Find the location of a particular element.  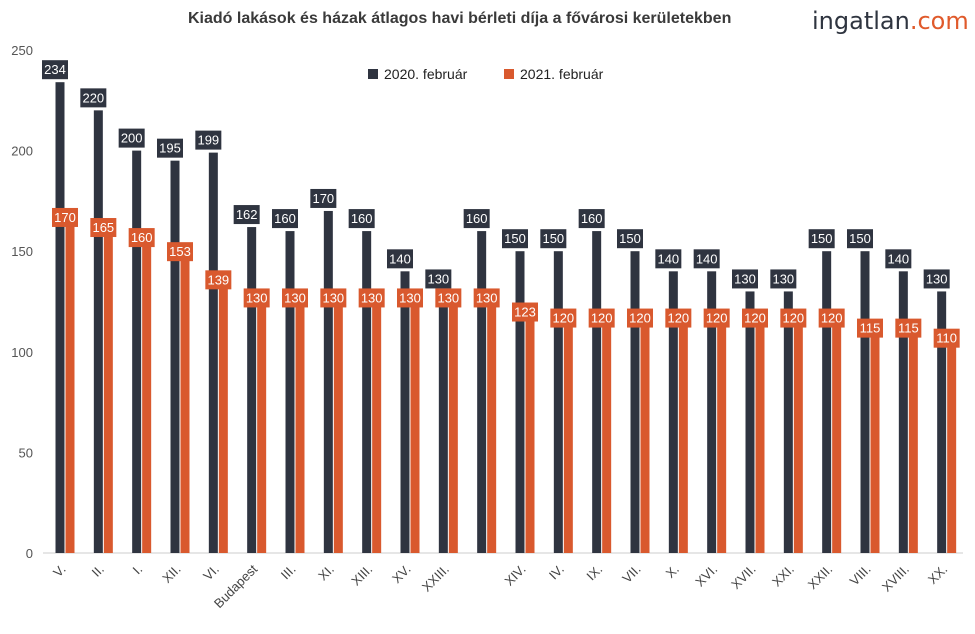

x-tick-label: XVI. is located at coordinates (706, 576).